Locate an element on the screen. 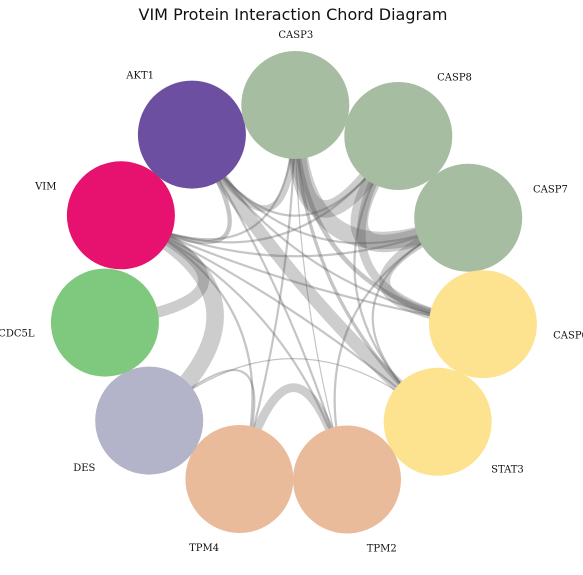 This screenshot has width=583, height=575. node-label-cdc5l: CDC5L is located at coordinates (17, 334).